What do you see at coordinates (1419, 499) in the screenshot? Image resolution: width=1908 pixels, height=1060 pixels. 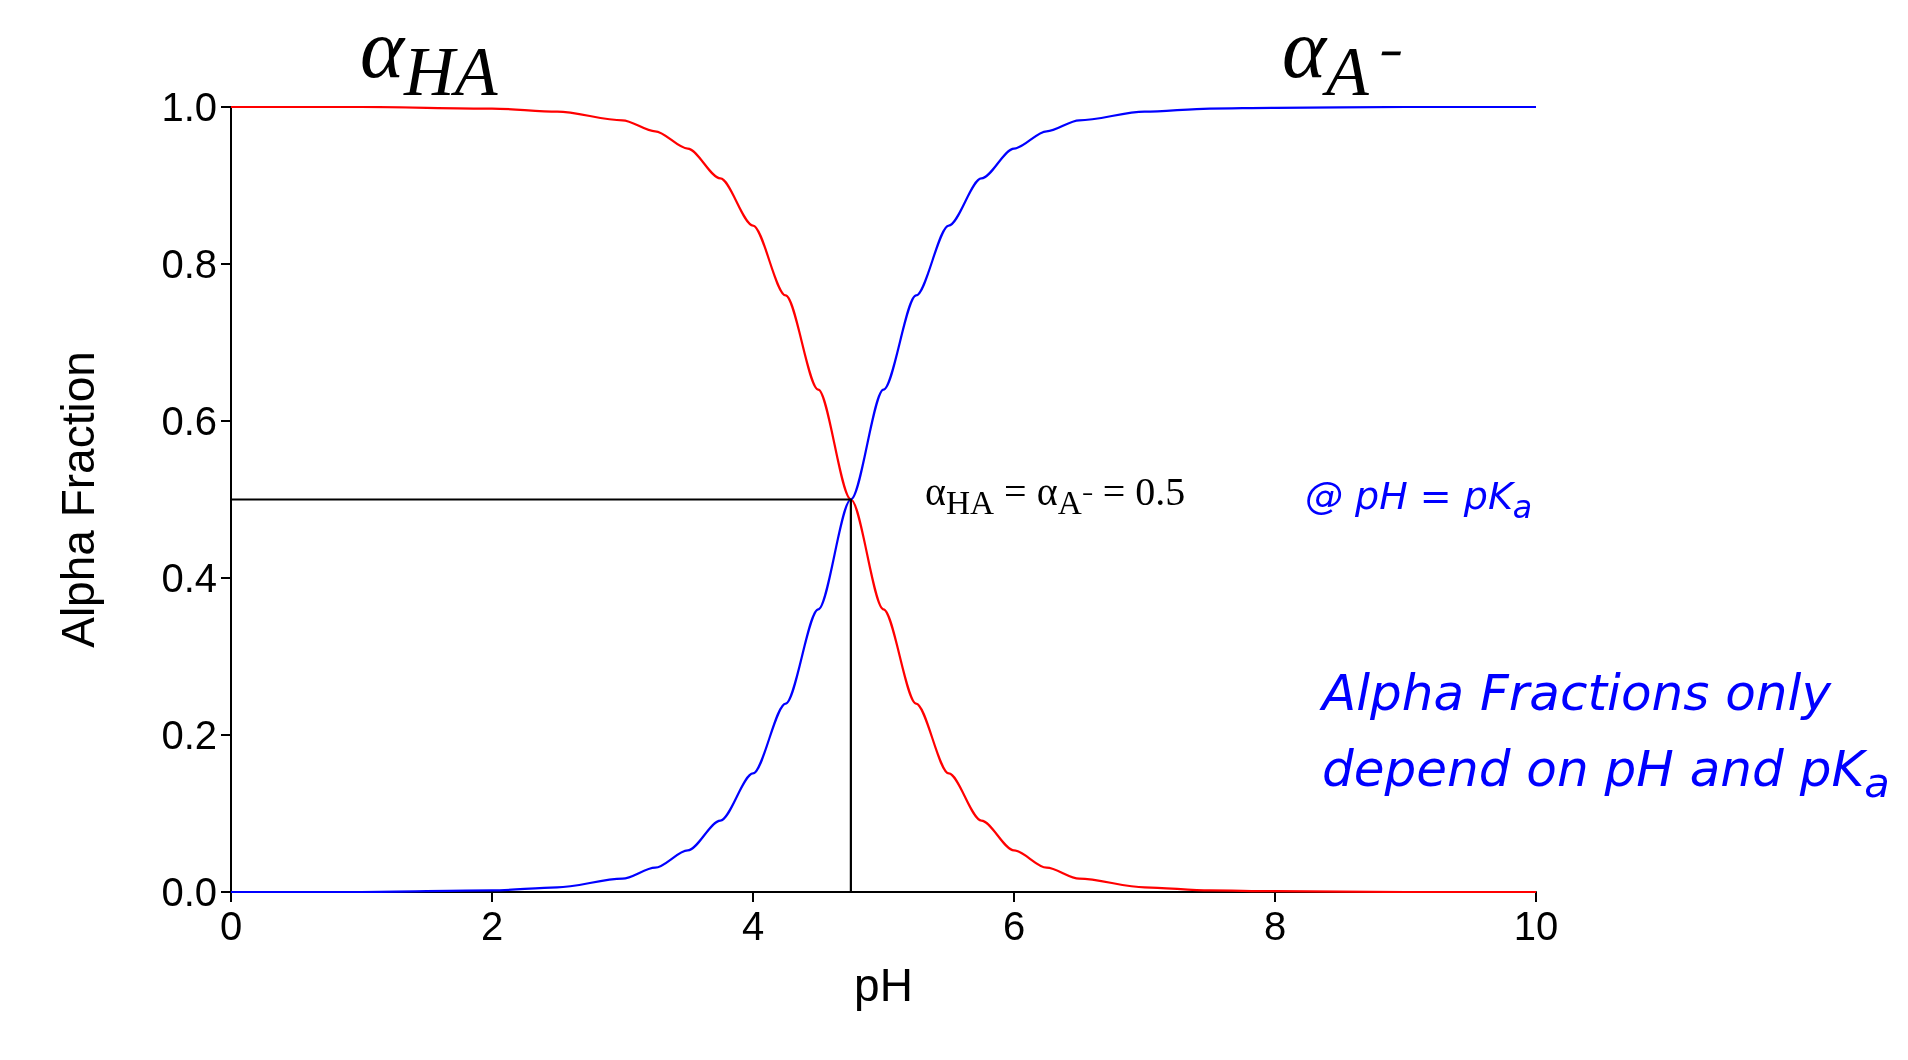 I see `annotation: @ pH = pK$_{a}$` at bounding box center [1419, 499].